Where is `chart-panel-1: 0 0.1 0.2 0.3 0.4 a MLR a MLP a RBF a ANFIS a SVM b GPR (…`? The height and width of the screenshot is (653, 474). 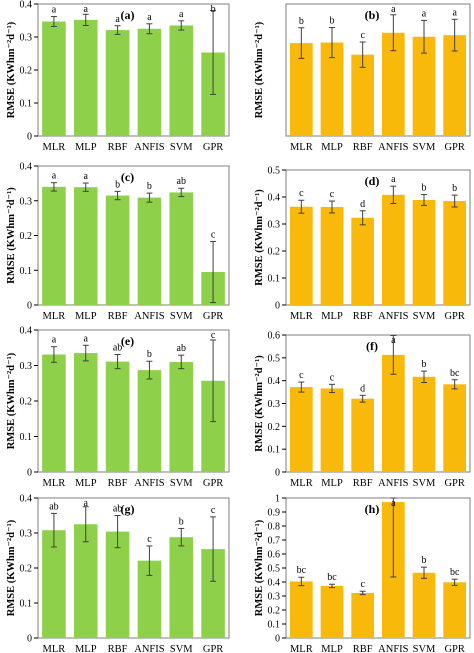 chart-panel-1: 0 0.1 0.2 0.3 0.4 a MLR a MLP a RBF a ANFIS a SVM b GPR (… is located at coordinates (118, 76).